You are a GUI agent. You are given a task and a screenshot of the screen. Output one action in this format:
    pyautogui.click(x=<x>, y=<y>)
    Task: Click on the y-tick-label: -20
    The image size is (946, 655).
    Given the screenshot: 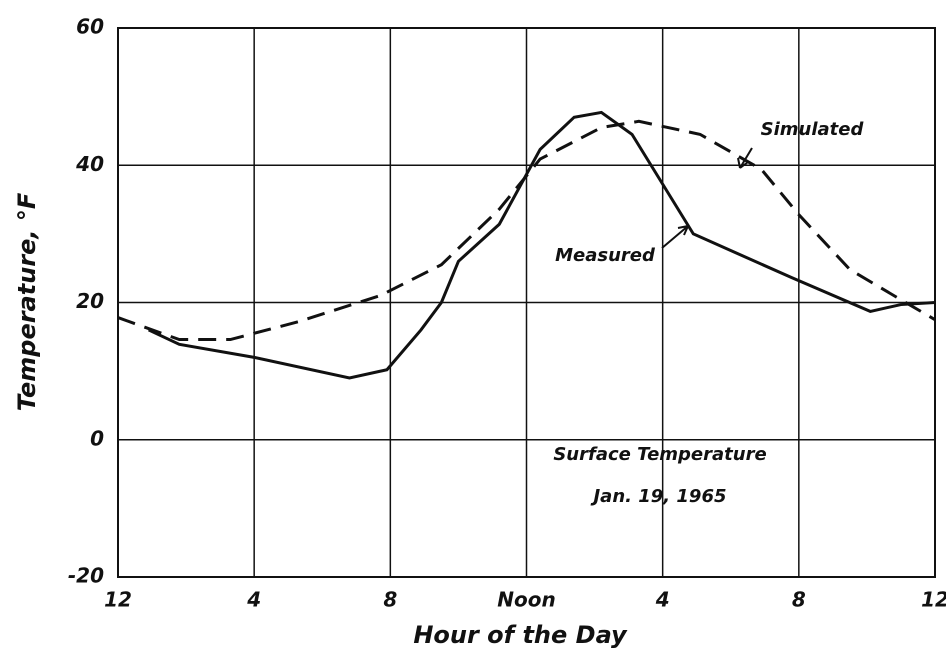 What is the action you would take?
    pyautogui.click(x=86, y=576)
    